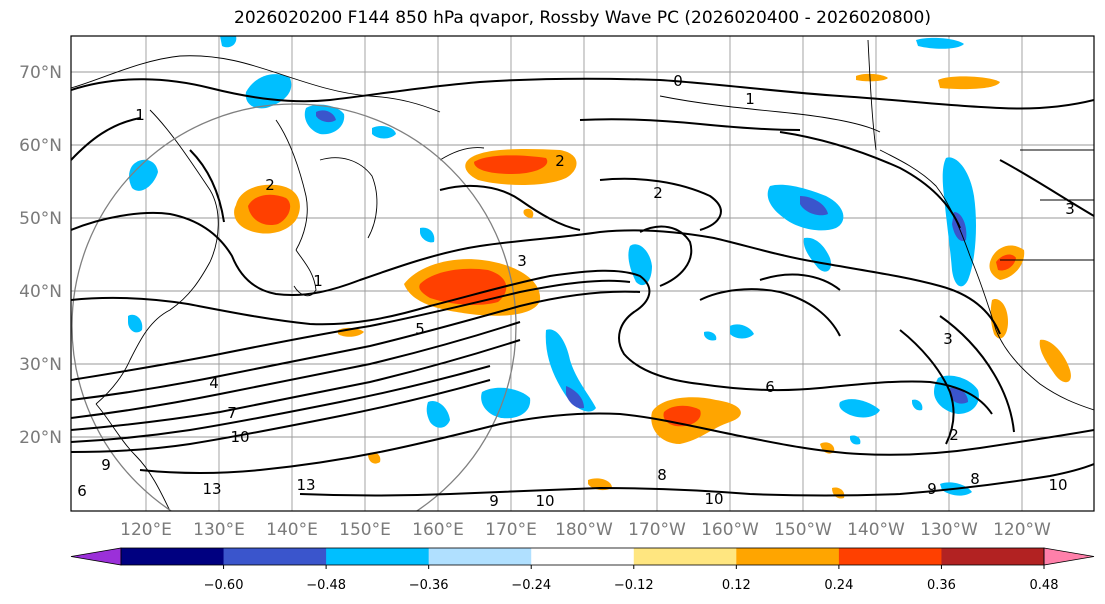  I want to click on negative-anomaly-10-core, so click(959, 395).